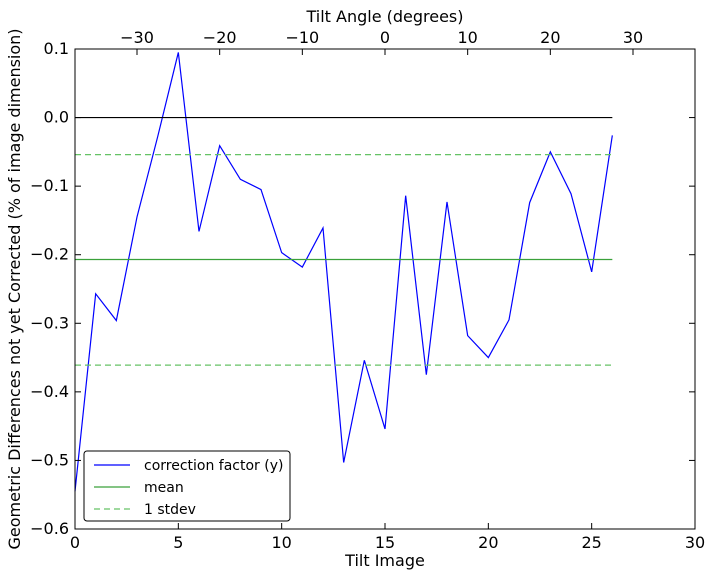 This screenshot has height=579, width=714. What do you see at coordinates (467, 37) in the screenshot?
I see `top-tick-label: 10` at bounding box center [467, 37].